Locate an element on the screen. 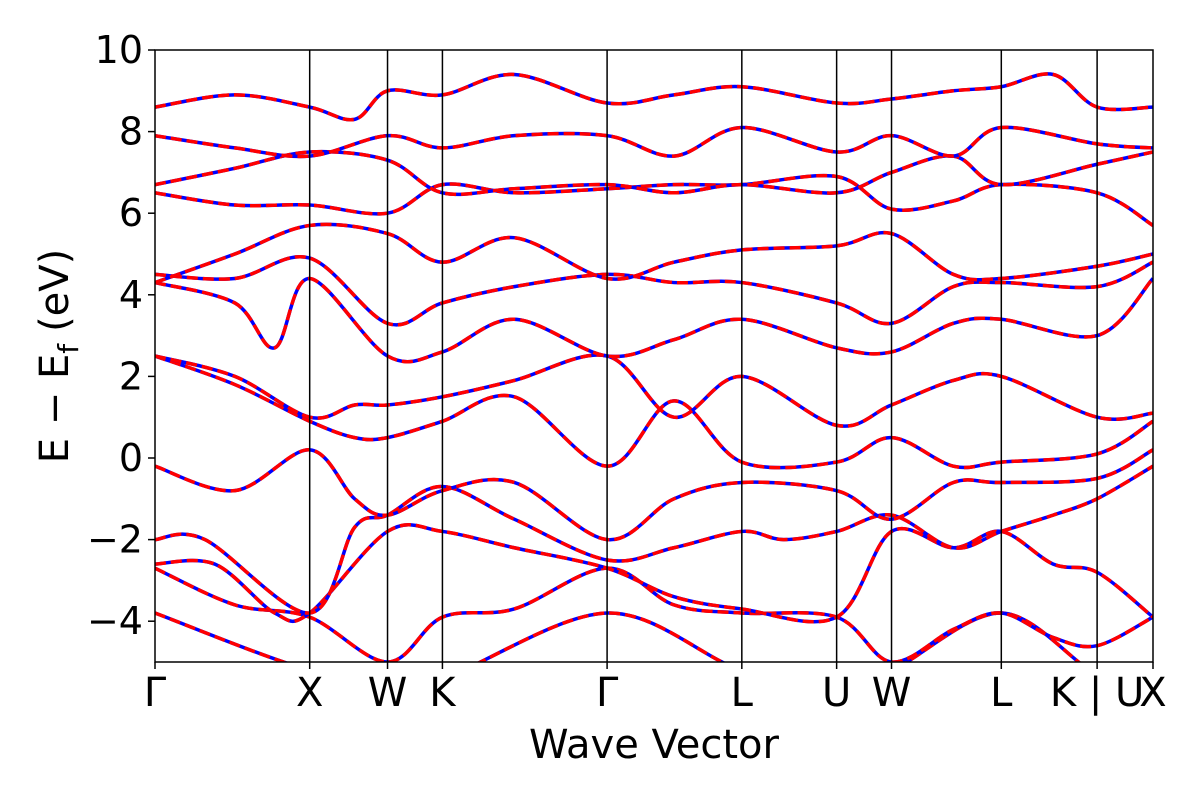  band-9-red is located at coordinates (654, 291).